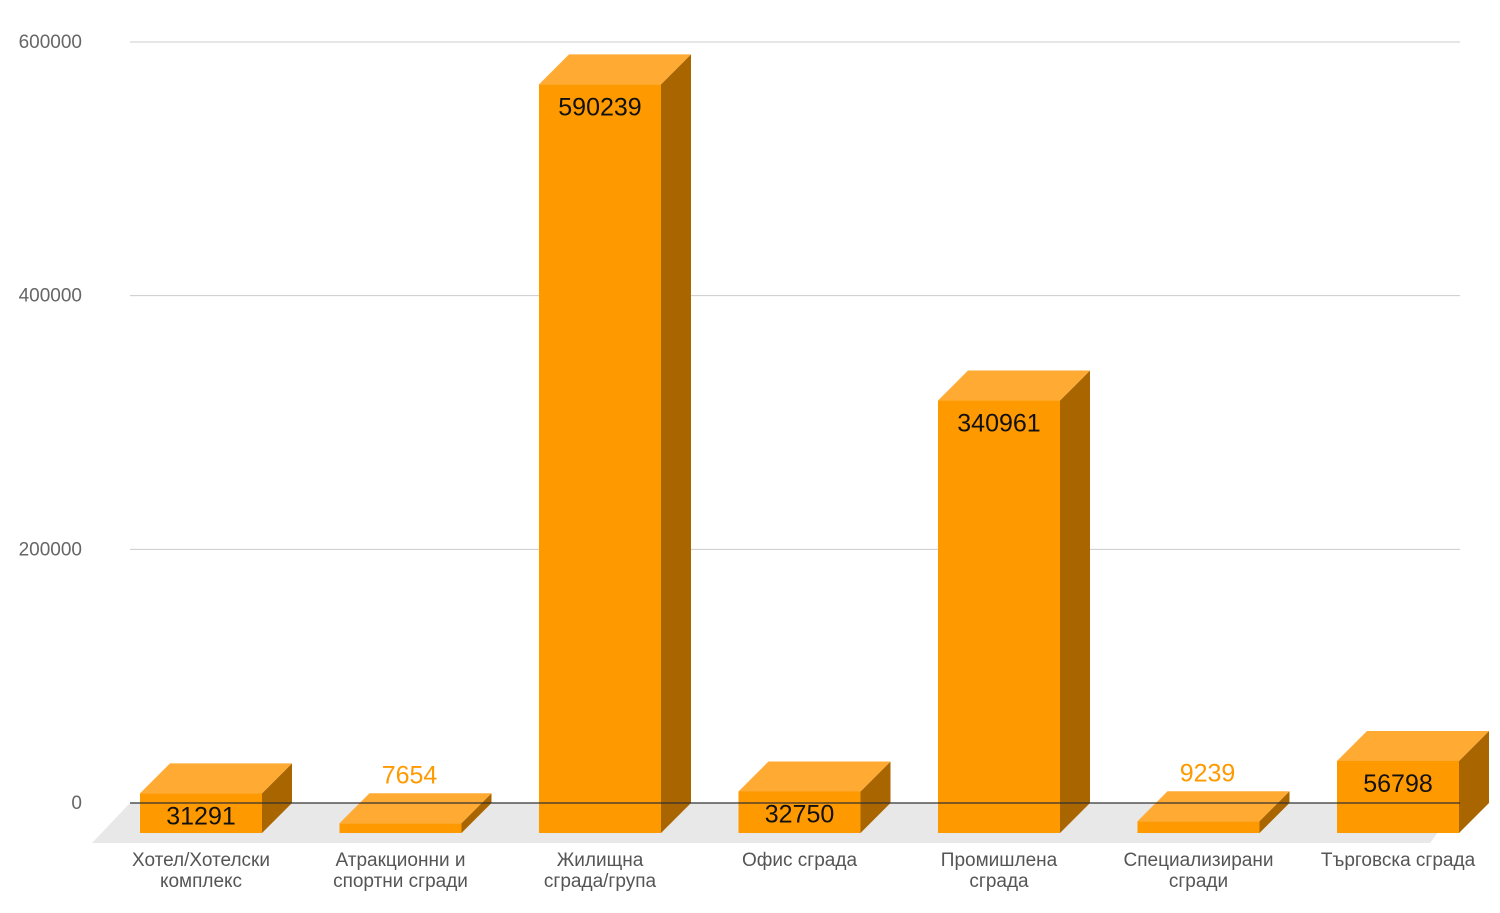 The width and height of the screenshot is (1500, 913). I want to click on x-tick-line: комплекс, so click(201, 881).